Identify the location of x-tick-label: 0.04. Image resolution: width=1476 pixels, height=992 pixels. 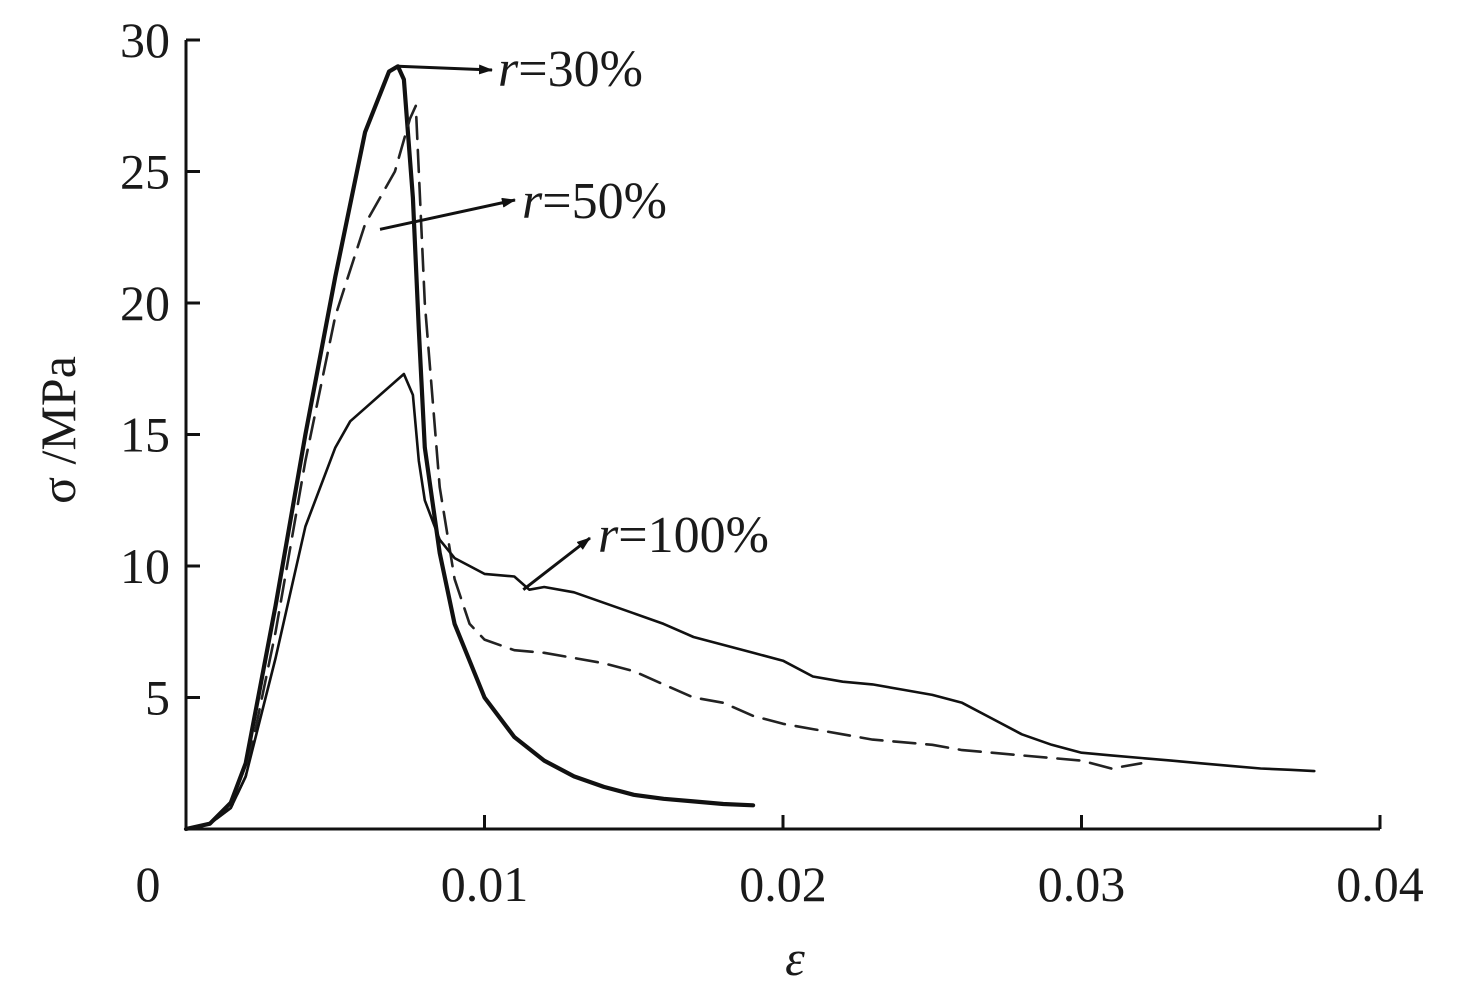
(1380, 884).